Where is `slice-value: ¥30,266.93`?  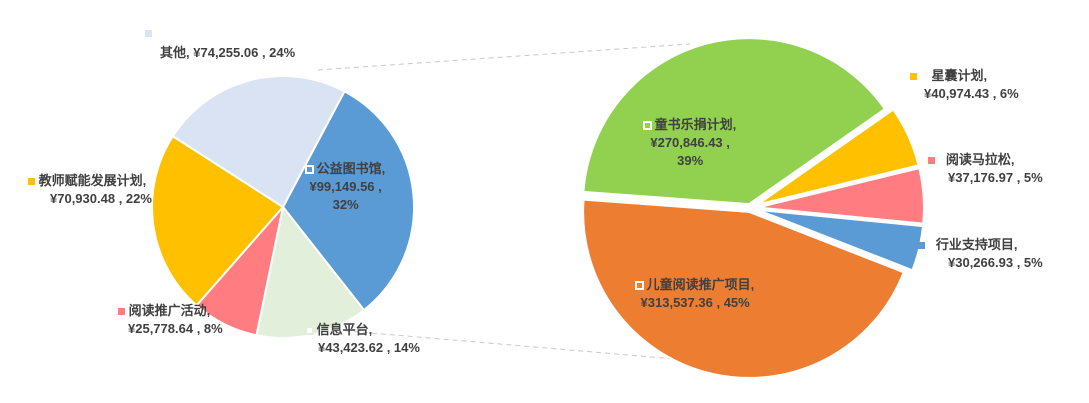
slice-value: ¥30,266.93 is located at coordinates (981, 262).